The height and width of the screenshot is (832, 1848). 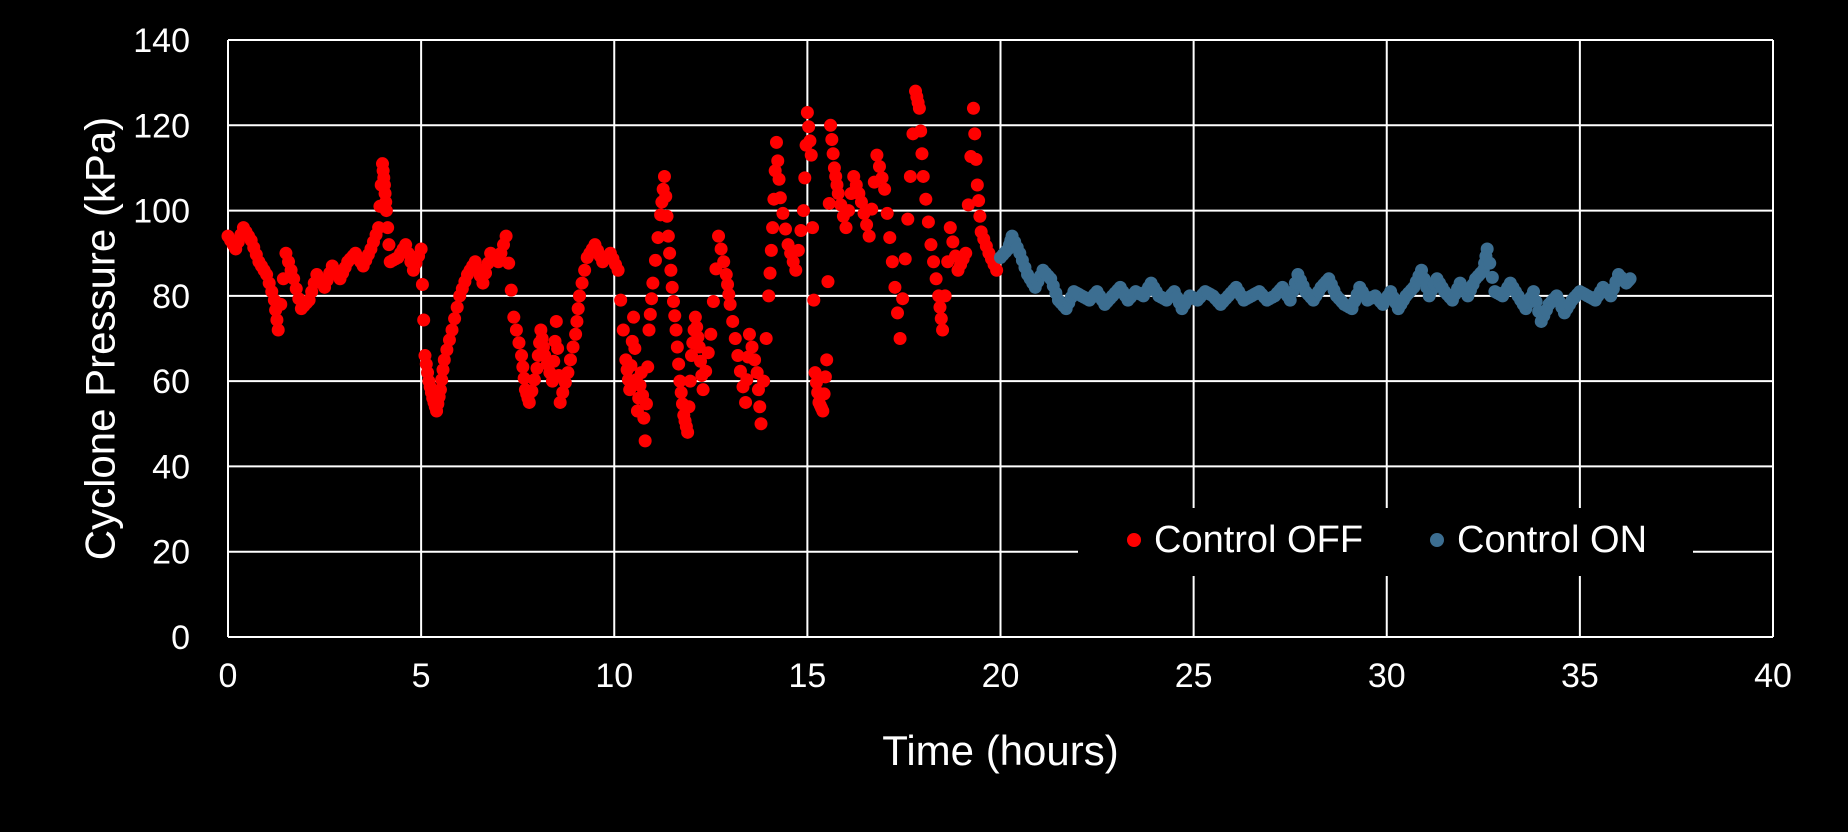 I want to click on x-axis-ticks: 0 5 10 15 20 25 30 35 40, so click(x=1005, y=676).